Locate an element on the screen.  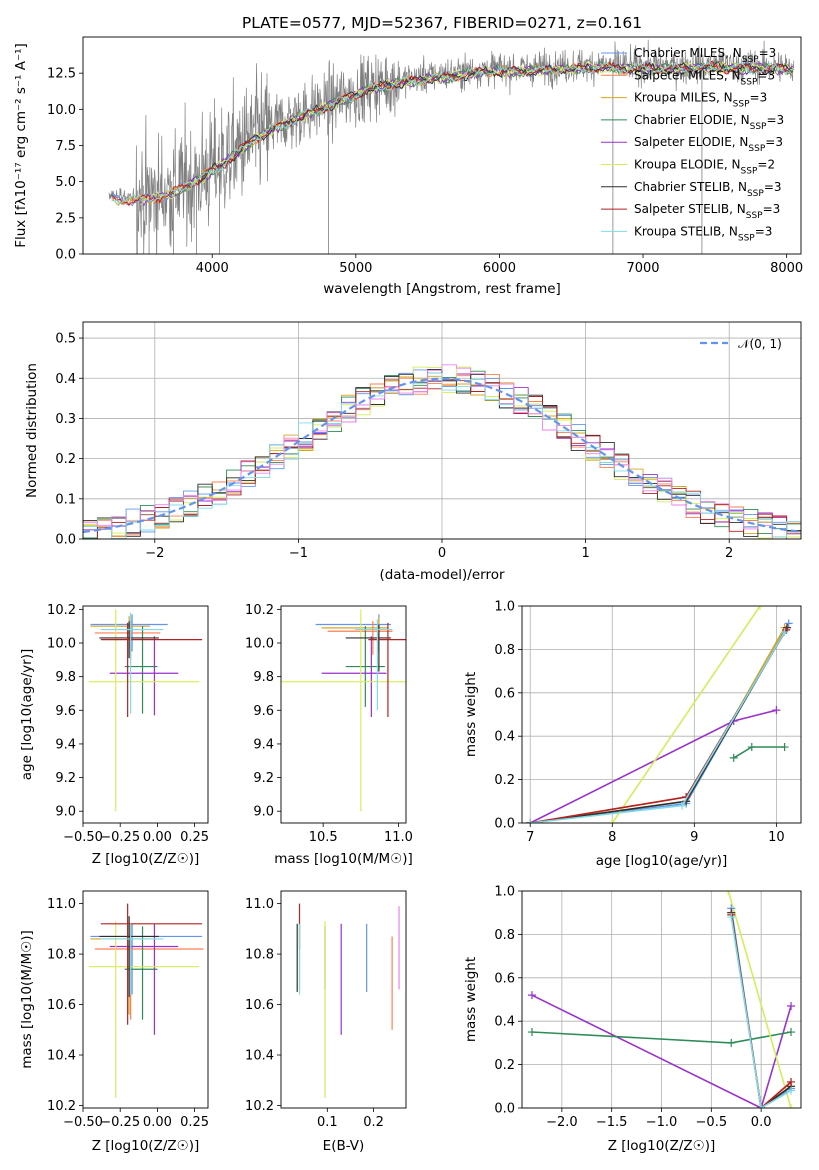
legend-entry: 𝒩(0, 1) is located at coordinates (760, 344).